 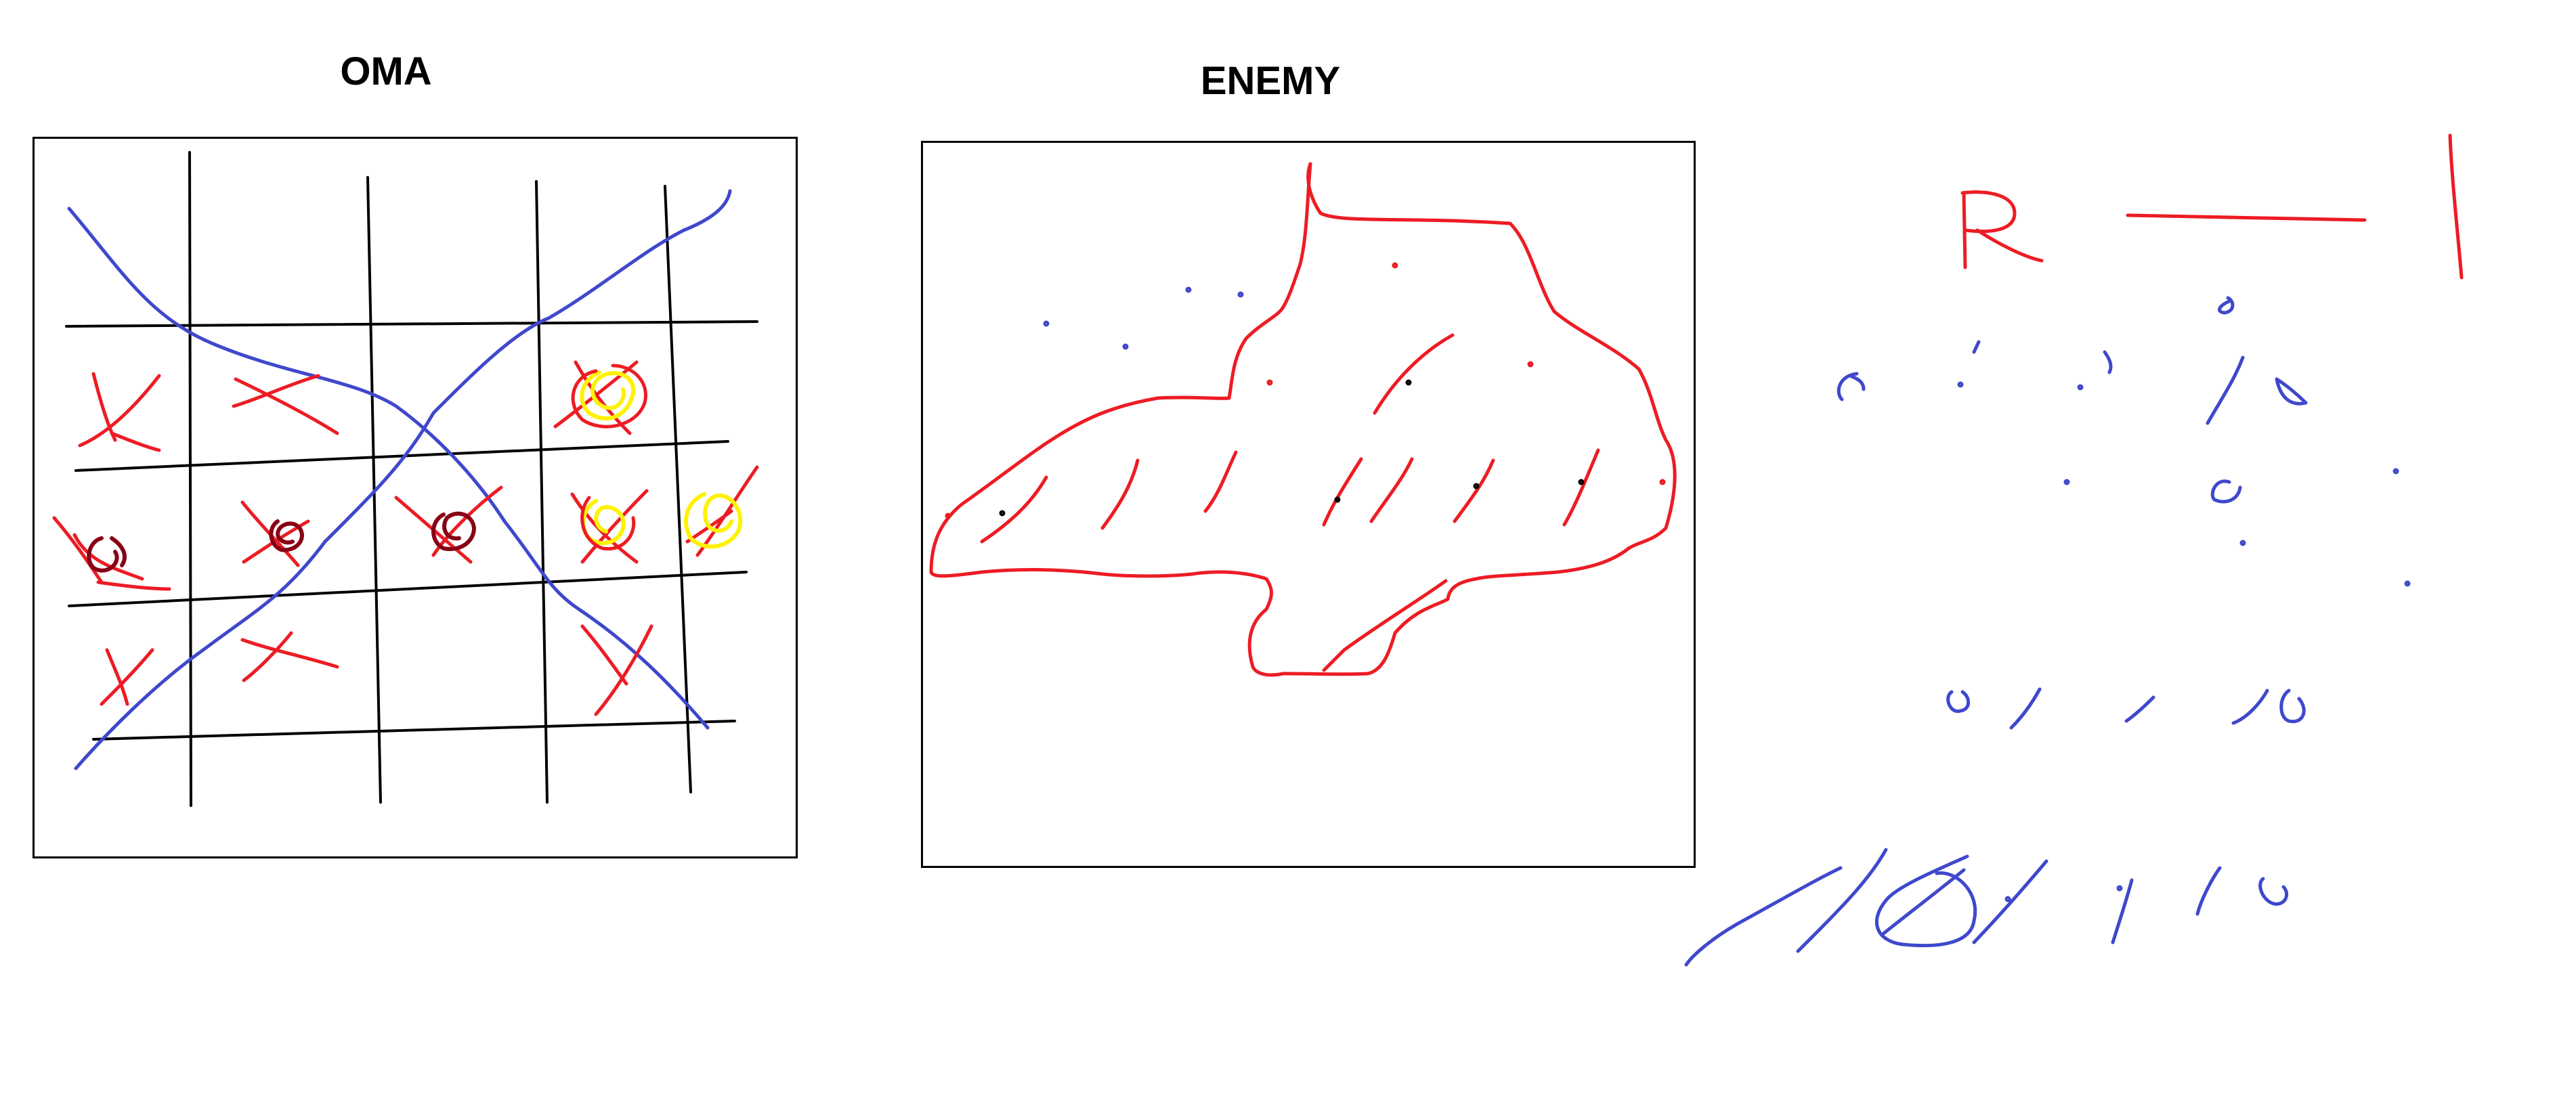 I want to click on own-board-red-circles, so click(x=609, y=457).